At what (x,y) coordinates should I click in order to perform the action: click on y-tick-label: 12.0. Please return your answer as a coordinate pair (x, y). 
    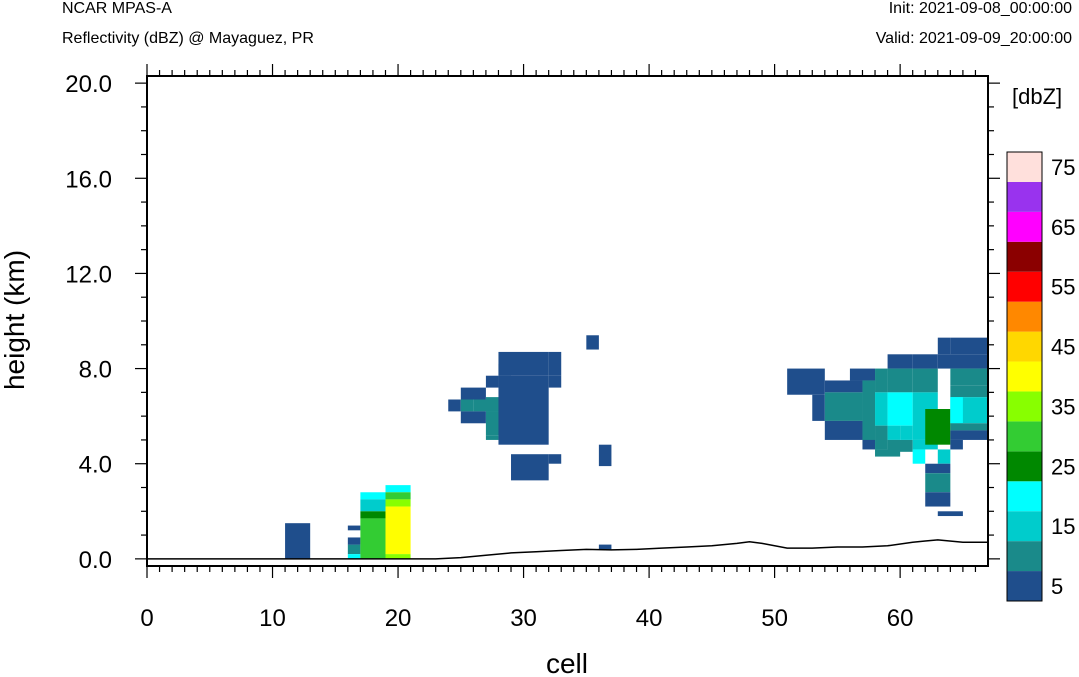
    Looking at the image, I should click on (88, 274).